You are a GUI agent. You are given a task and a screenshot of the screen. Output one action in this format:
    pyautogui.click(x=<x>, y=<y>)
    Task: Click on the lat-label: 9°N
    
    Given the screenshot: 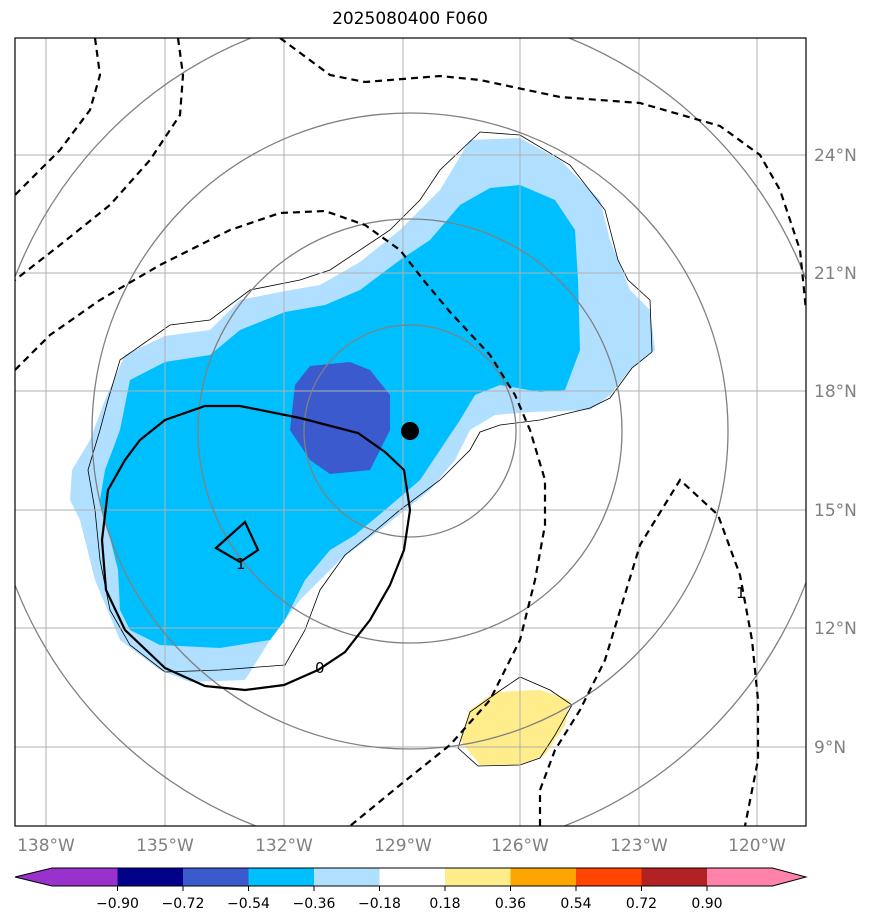 What is the action you would take?
    pyautogui.click(x=830, y=748)
    